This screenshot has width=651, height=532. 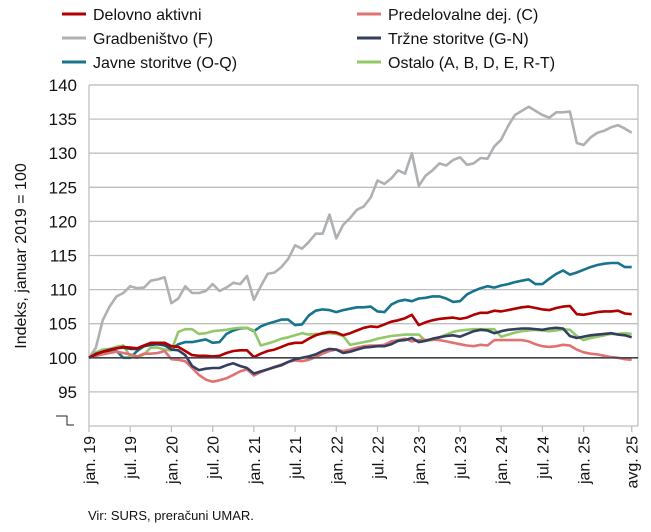 I want to click on legend-item: Delovno aktivni, so click(x=132, y=15).